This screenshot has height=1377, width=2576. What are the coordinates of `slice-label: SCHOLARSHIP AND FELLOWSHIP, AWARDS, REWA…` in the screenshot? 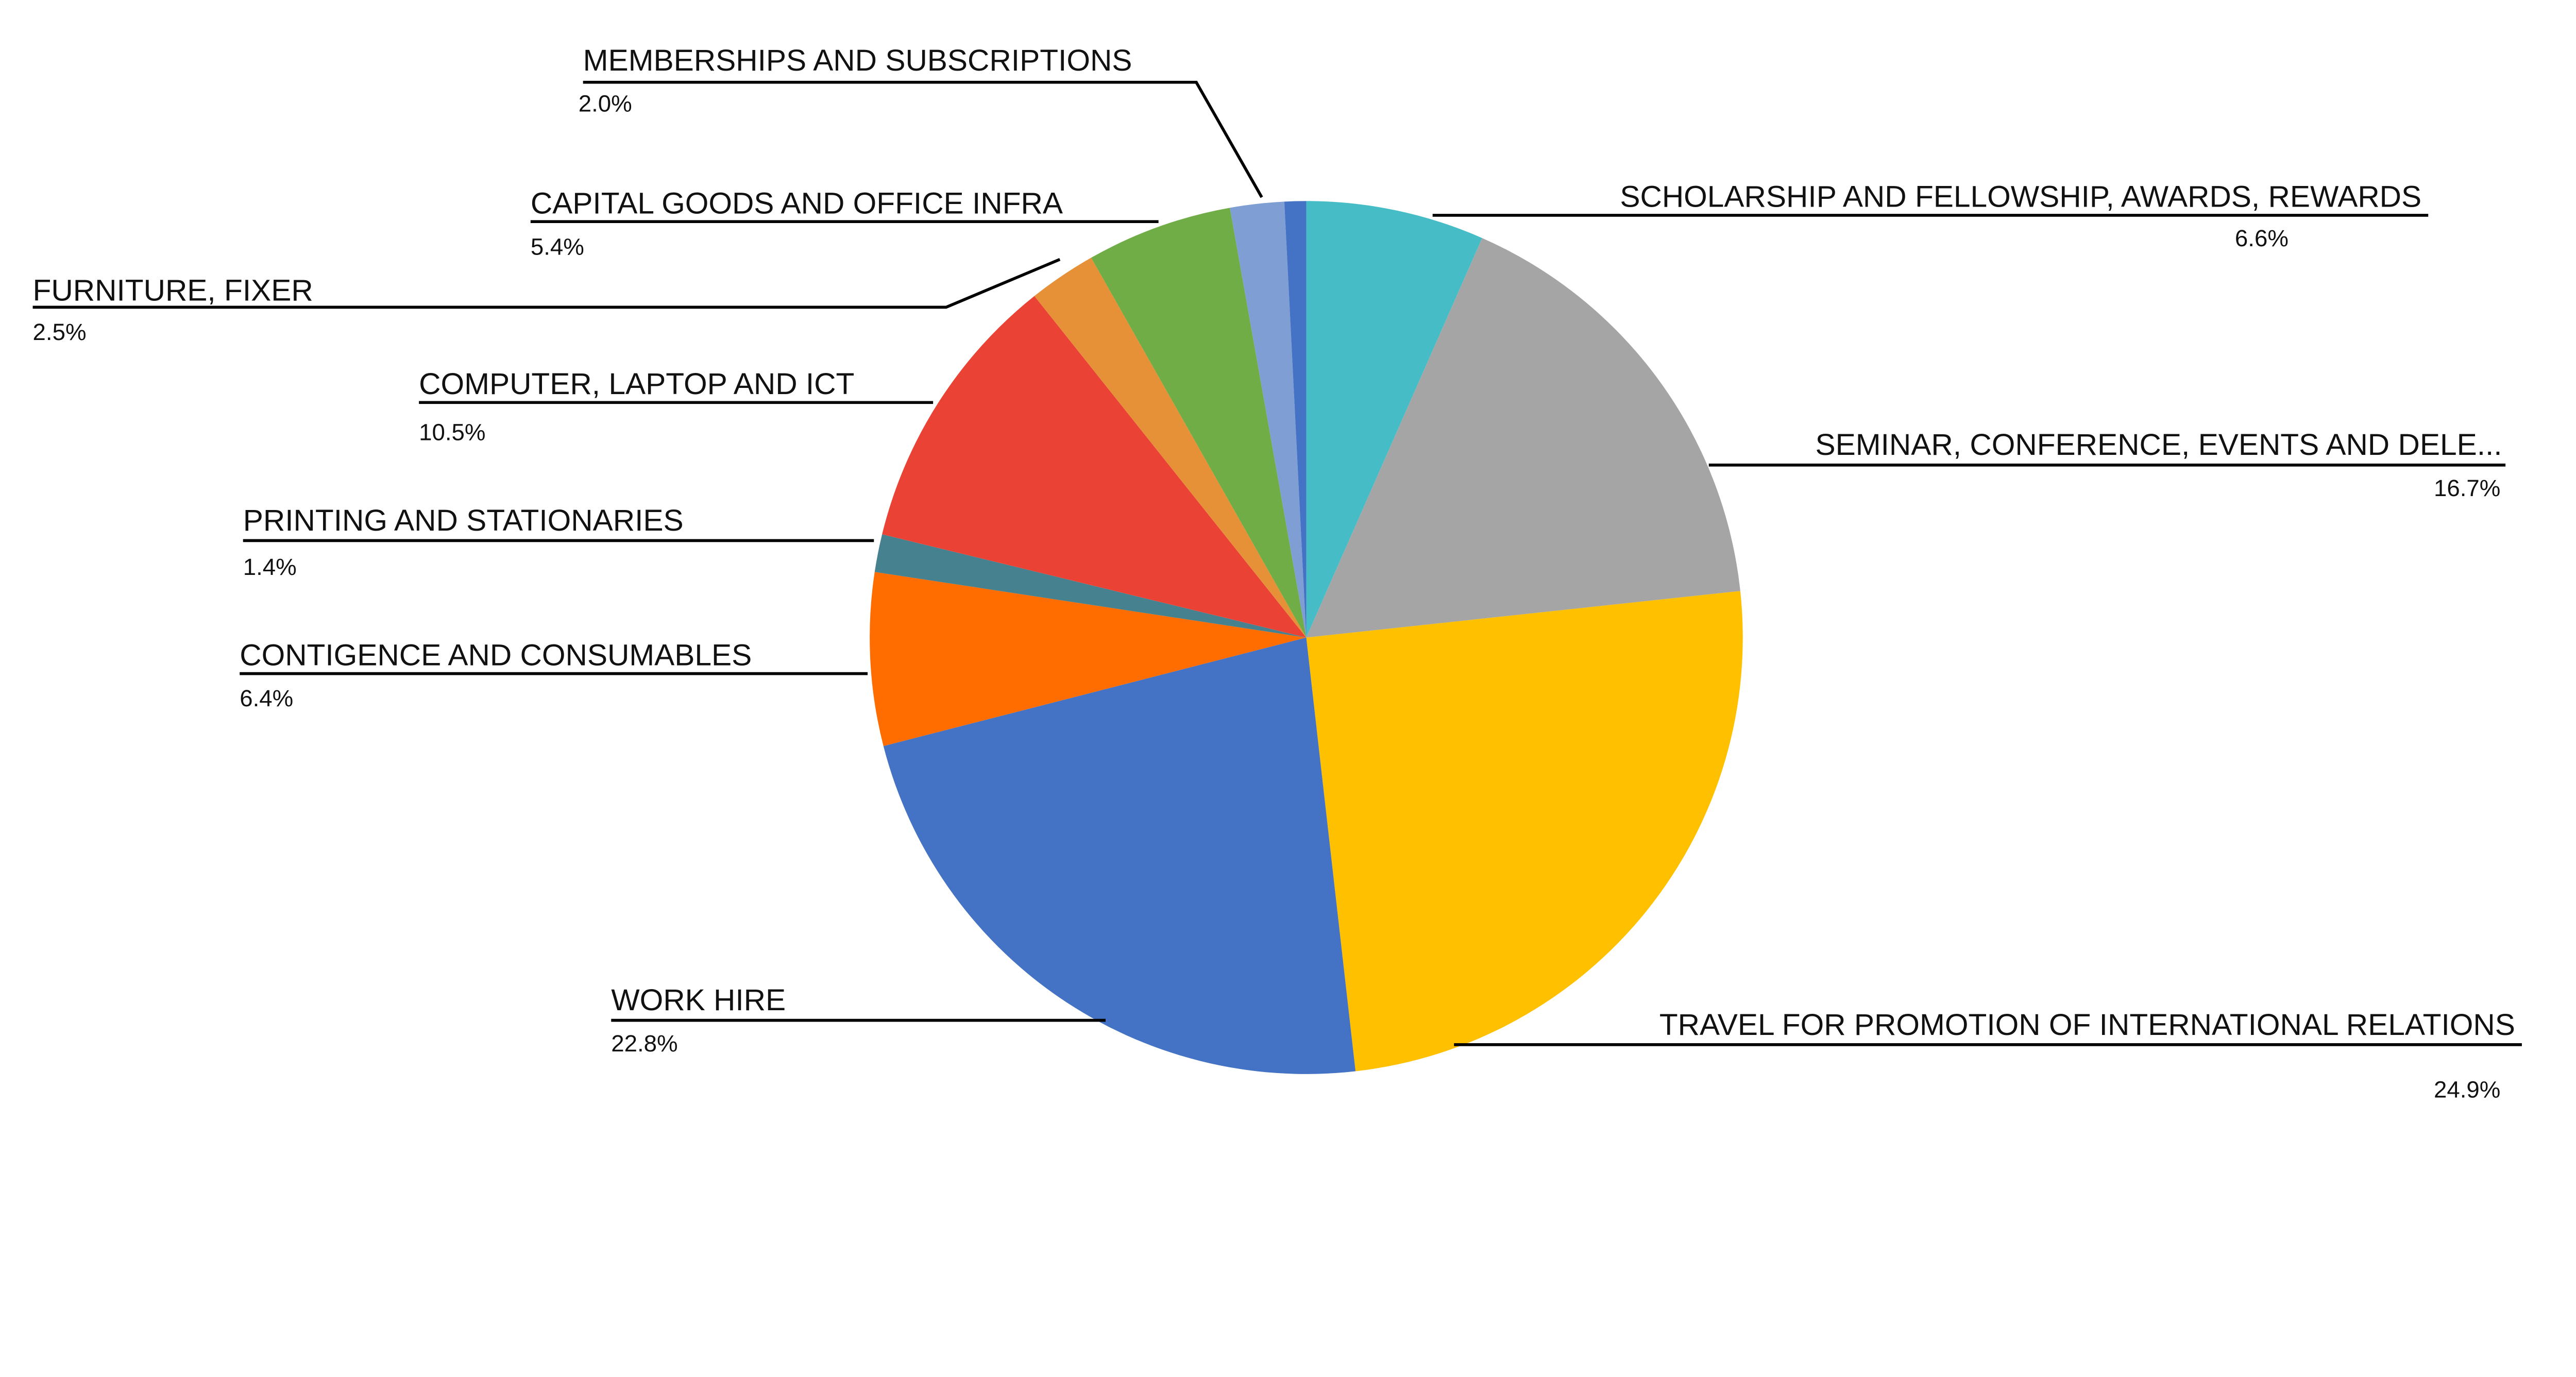 It's located at (2020, 197).